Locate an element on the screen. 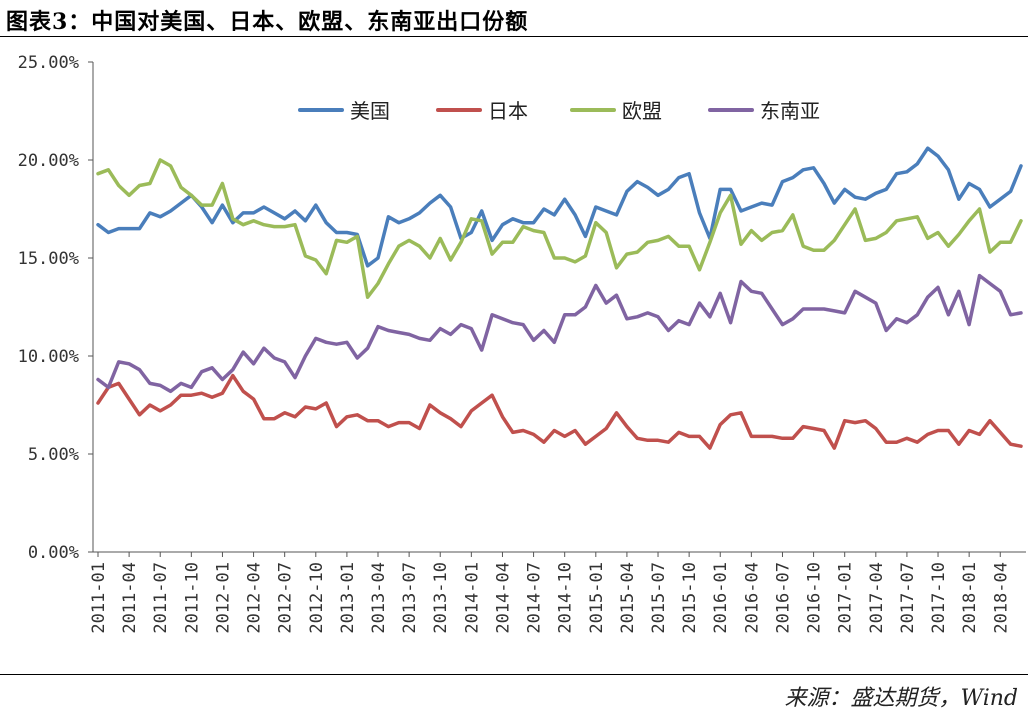 The width and height of the screenshot is (1028, 714). series-line-日本 is located at coordinates (559, 411).